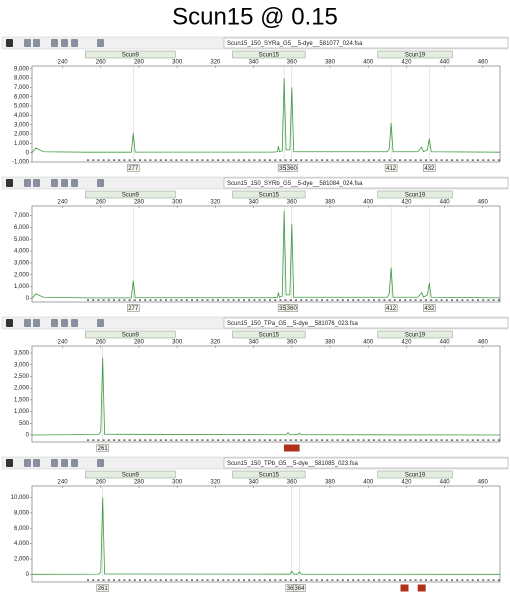 This screenshot has width=510, height=600. I want to click on y-tick-label: 2,500, so click(22, 377).